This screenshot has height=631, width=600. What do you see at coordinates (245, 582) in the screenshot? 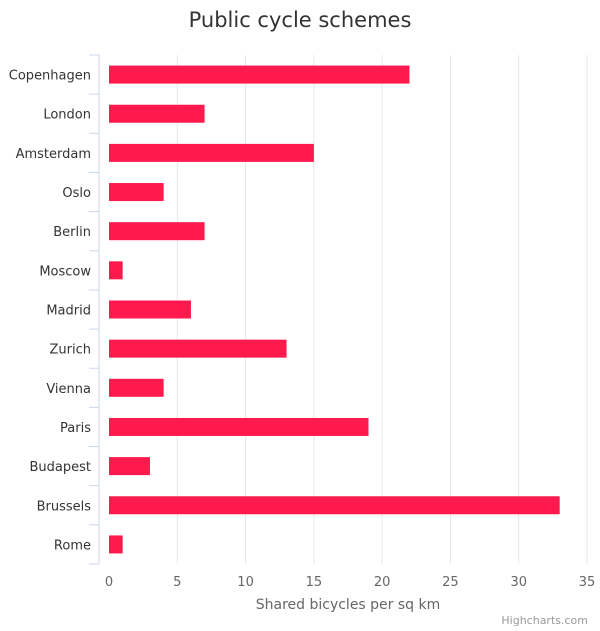
I see `x-tick-label: 10` at bounding box center [245, 582].